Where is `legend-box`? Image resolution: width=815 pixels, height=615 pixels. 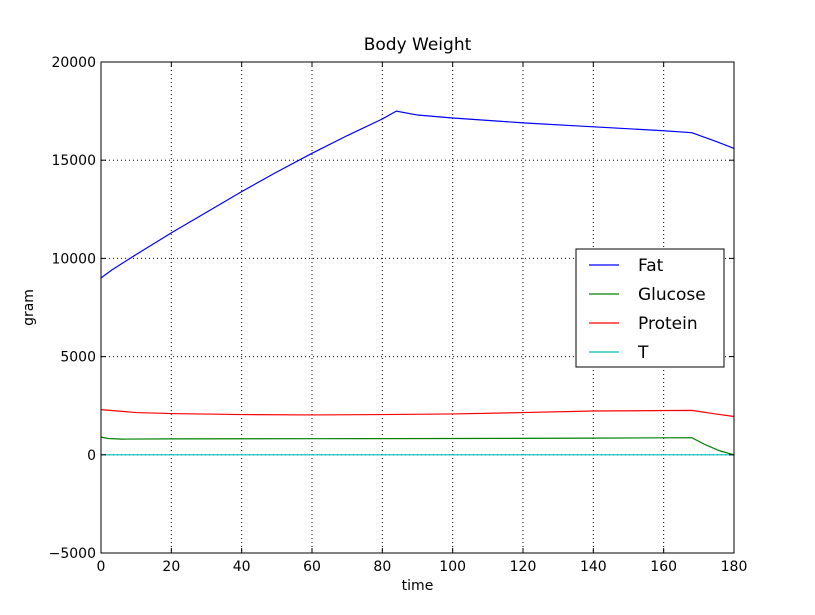 legend-box is located at coordinates (650, 308).